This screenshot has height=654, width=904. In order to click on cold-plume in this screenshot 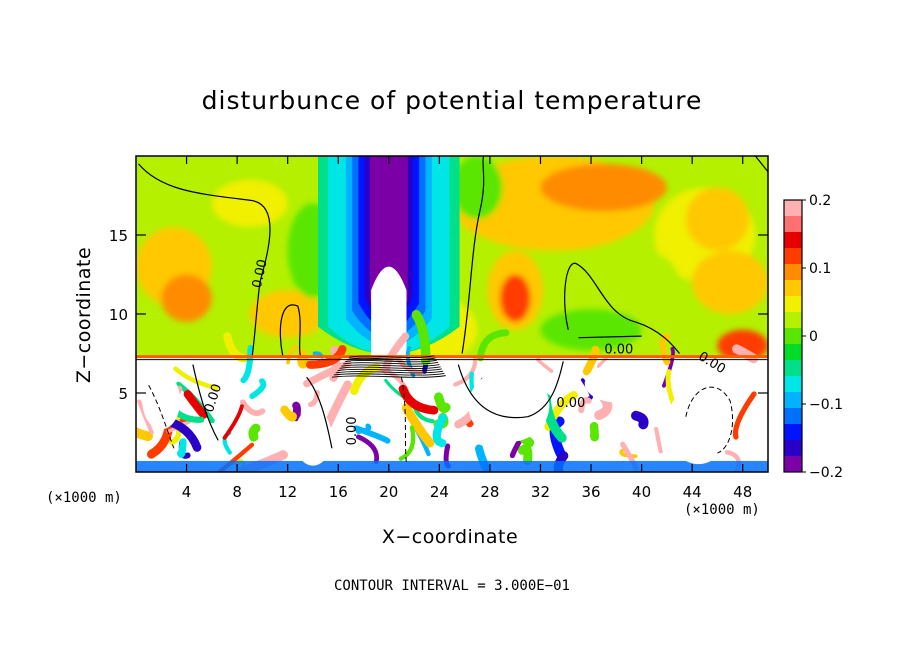, I will do `click(389, 256)`.